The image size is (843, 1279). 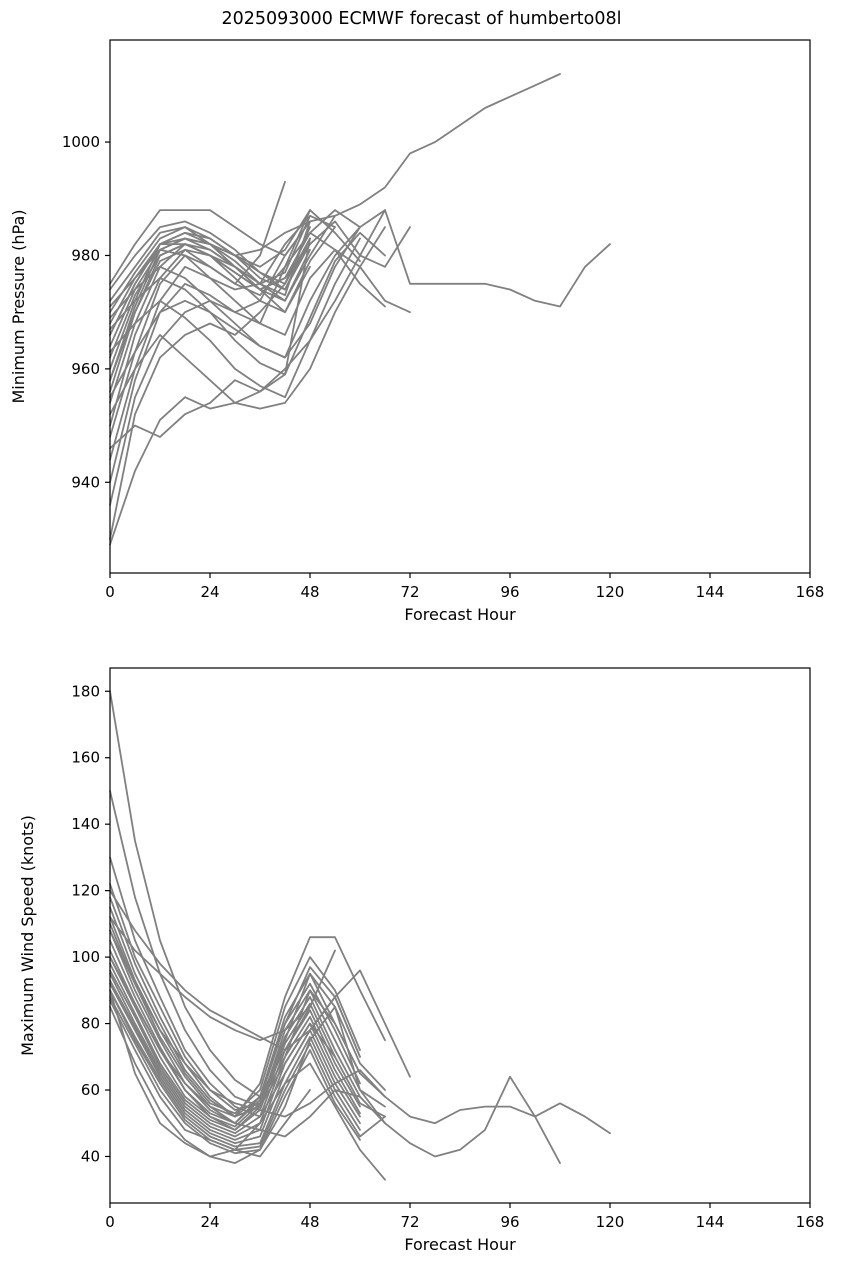 I want to click on y-axis-label: Maximum Wind Speed (knots), so click(x=27, y=935).